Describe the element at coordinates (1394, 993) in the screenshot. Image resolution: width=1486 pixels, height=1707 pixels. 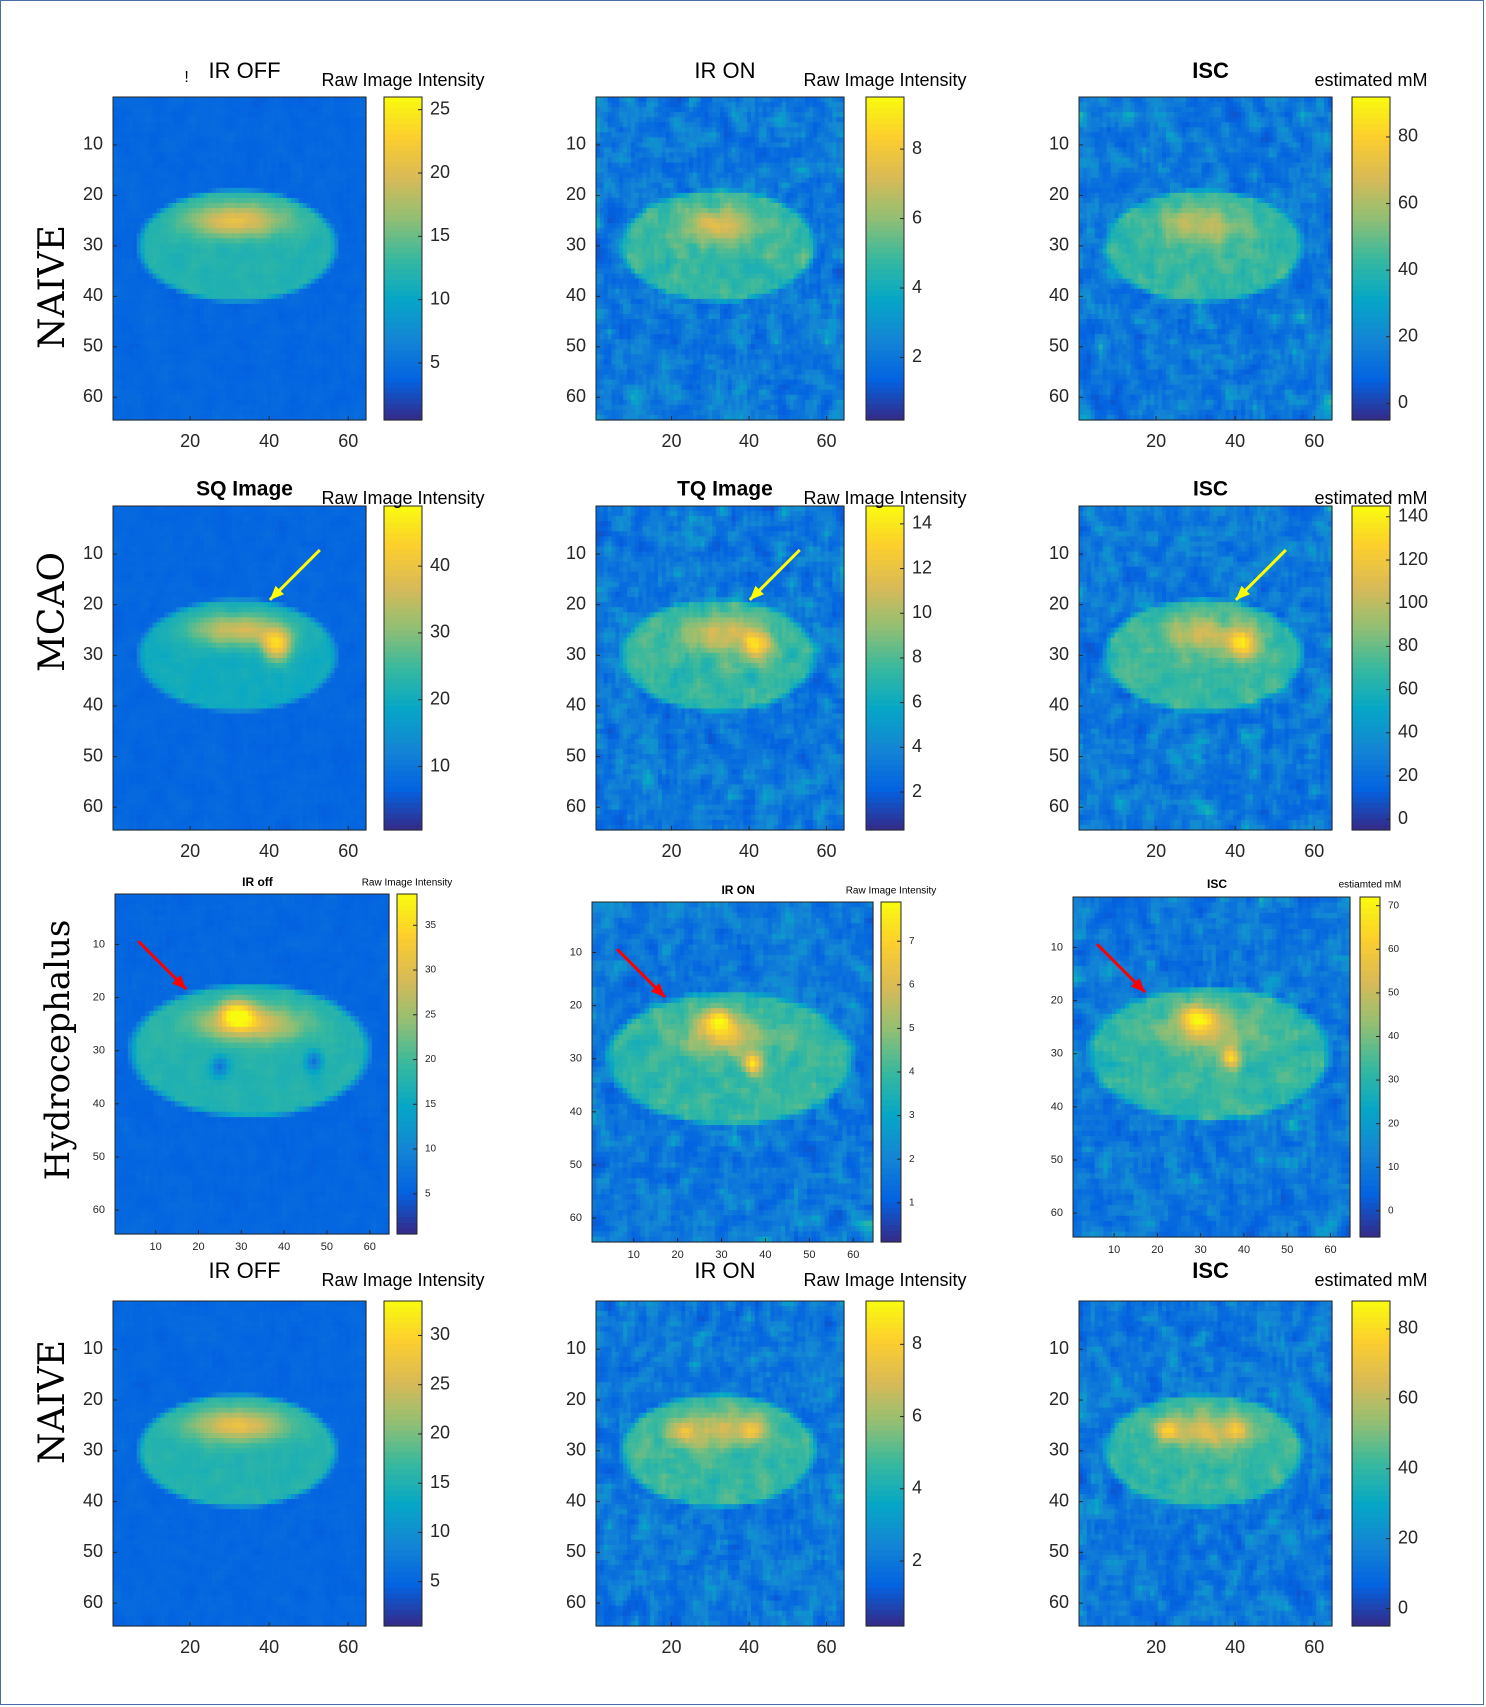
I see `colorbar-tick-label: 50` at that location.